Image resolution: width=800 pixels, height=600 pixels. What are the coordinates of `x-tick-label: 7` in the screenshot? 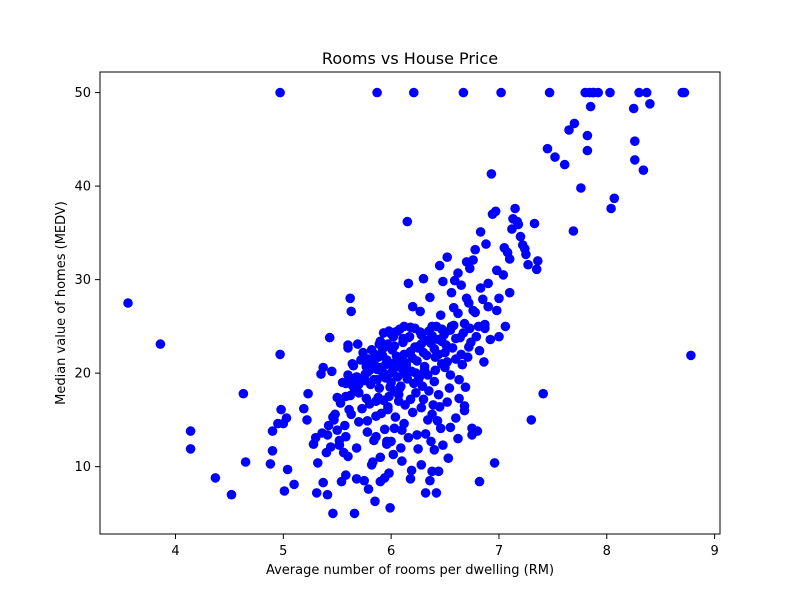 It's located at (499, 551).